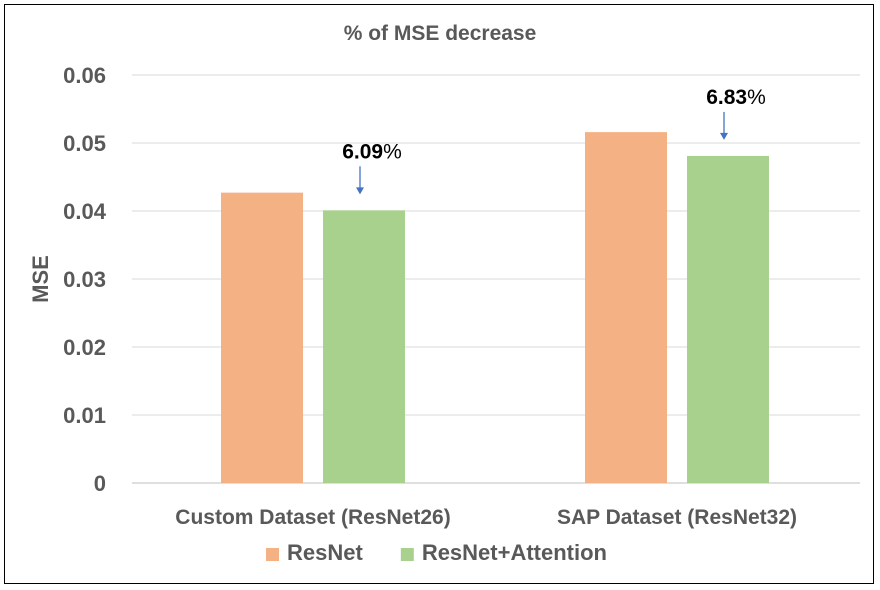  I want to click on legend-label: ResNet+Attention, so click(514, 552).